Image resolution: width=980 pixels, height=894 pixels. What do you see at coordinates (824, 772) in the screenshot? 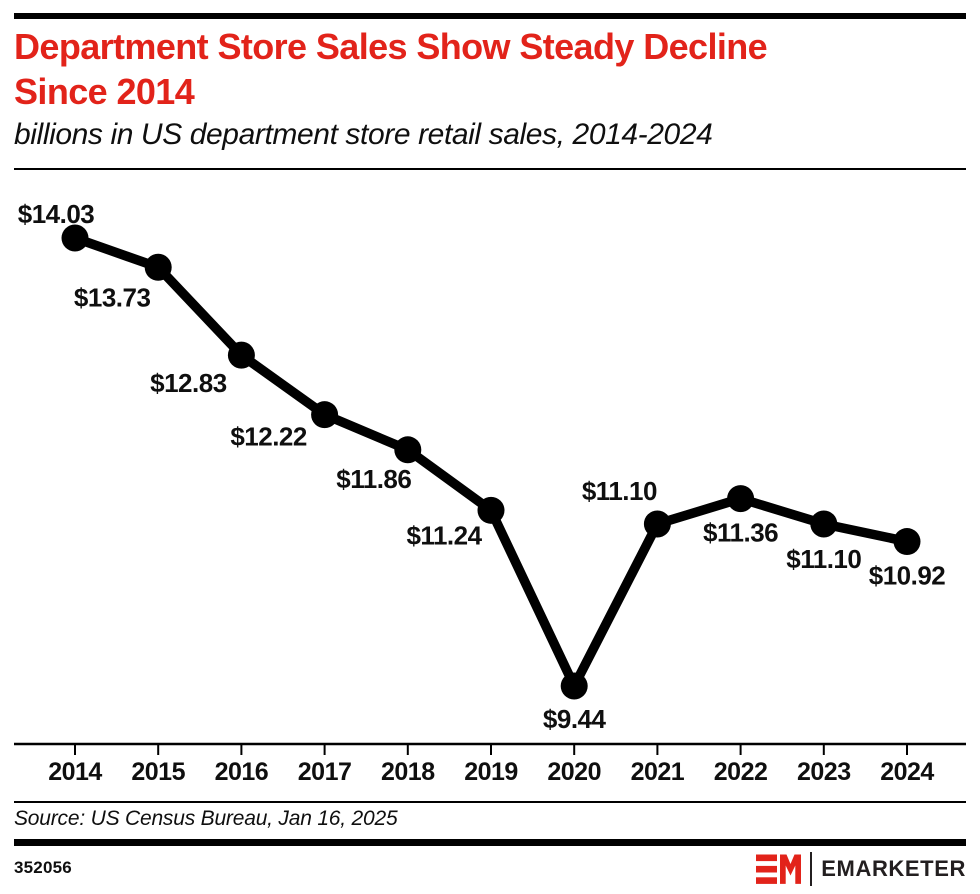
I see `x-axis-label: 2023` at bounding box center [824, 772].